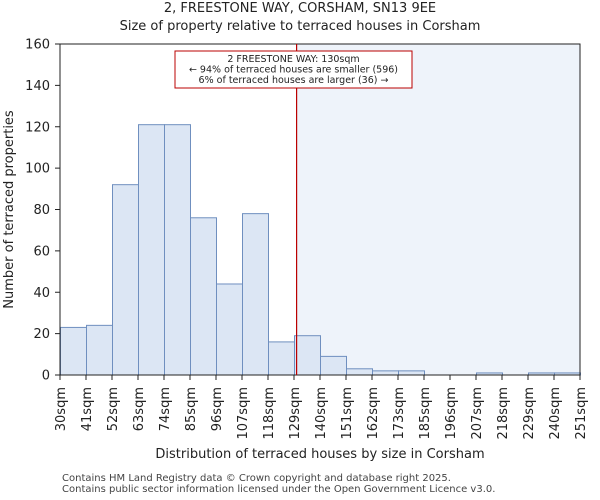 This screenshot has width=600, height=500. What do you see at coordinates (451, 413) in the screenshot?
I see `x-tick-label-196sqm: 196sqm` at bounding box center [451, 413].